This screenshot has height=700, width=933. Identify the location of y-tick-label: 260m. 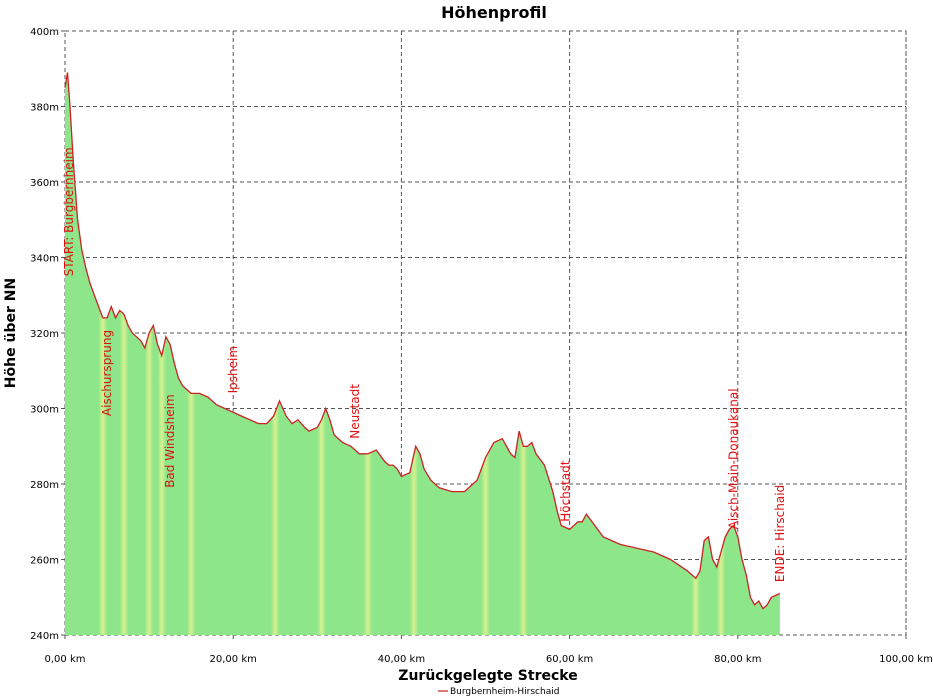
(44, 561).